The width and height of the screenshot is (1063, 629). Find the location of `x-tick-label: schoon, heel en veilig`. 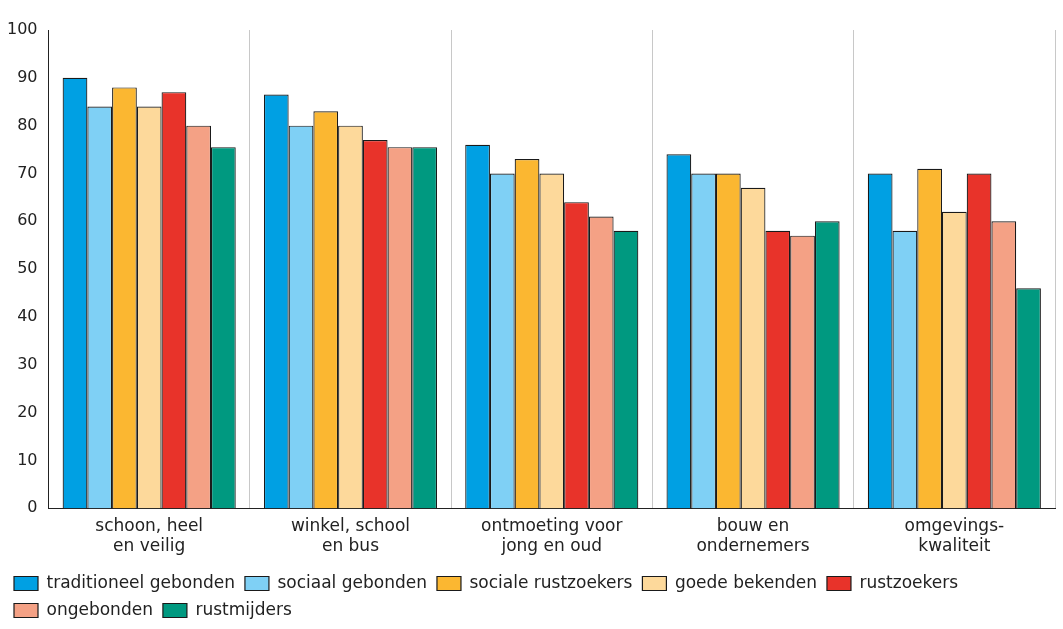

x-tick-label: schoon, heel en veilig is located at coordinates (149, 535).